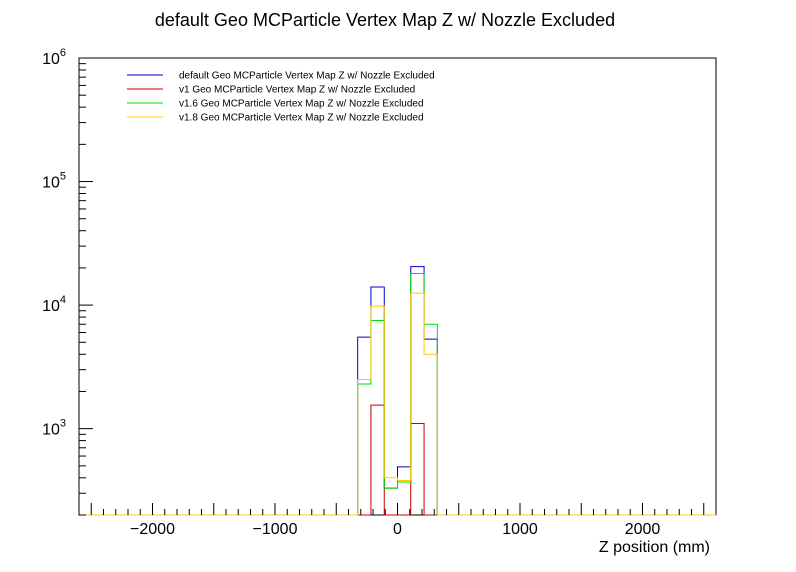 The image size is (796, 572). I want to click on x-tick-label: −1000, so click(275, 529).